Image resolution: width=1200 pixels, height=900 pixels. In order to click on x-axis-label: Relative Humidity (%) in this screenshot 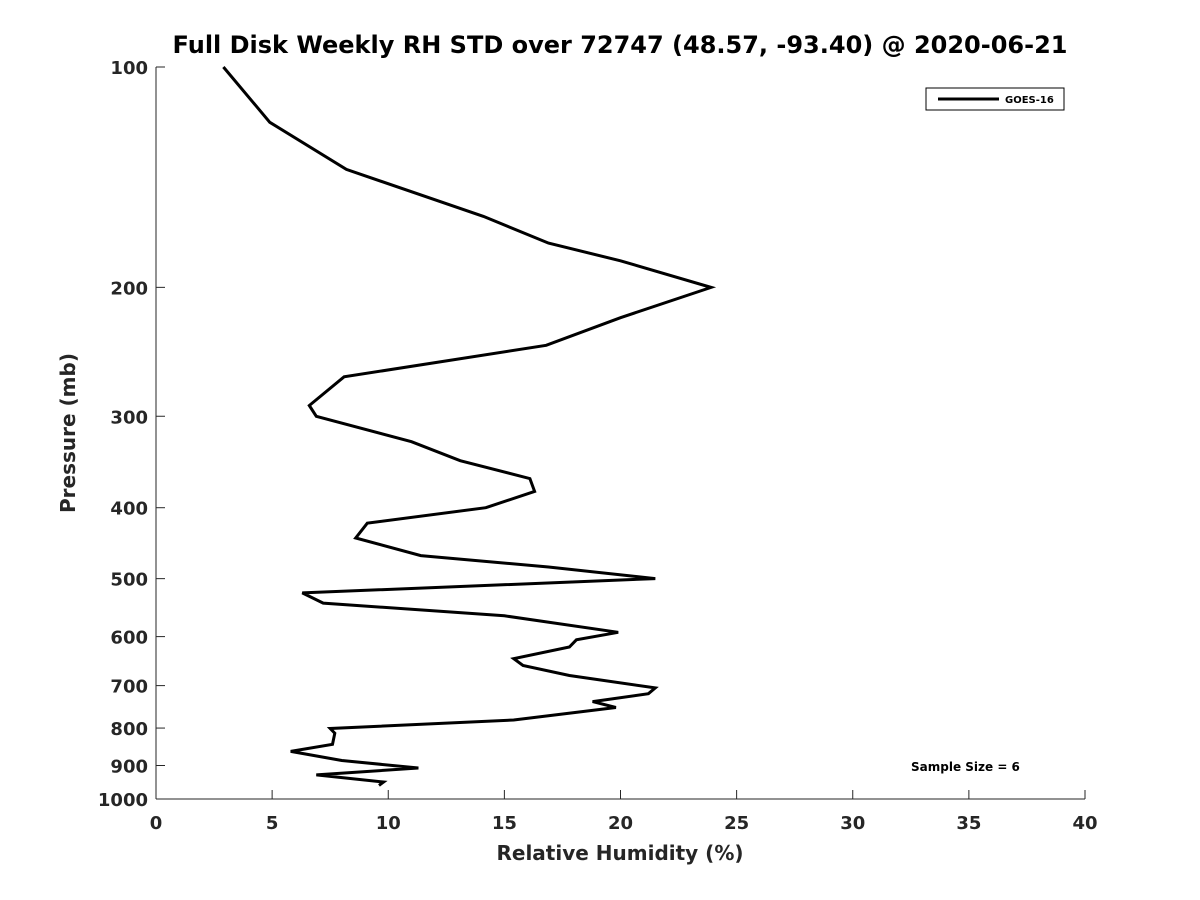, I will do `click(619, 853)`.